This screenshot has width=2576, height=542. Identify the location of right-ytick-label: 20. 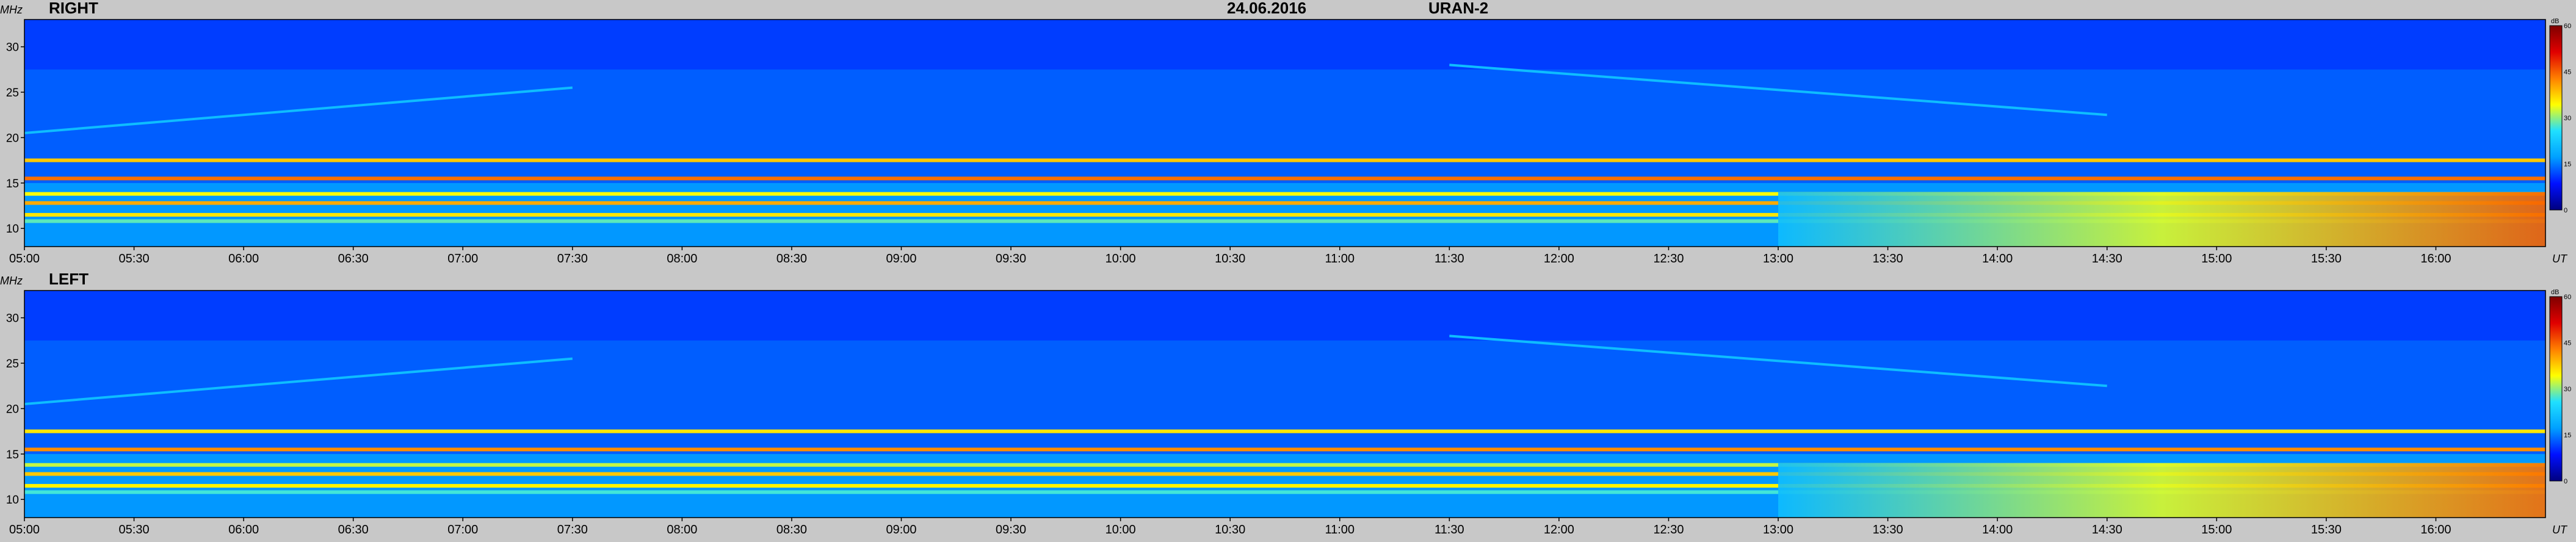
(12, 138).